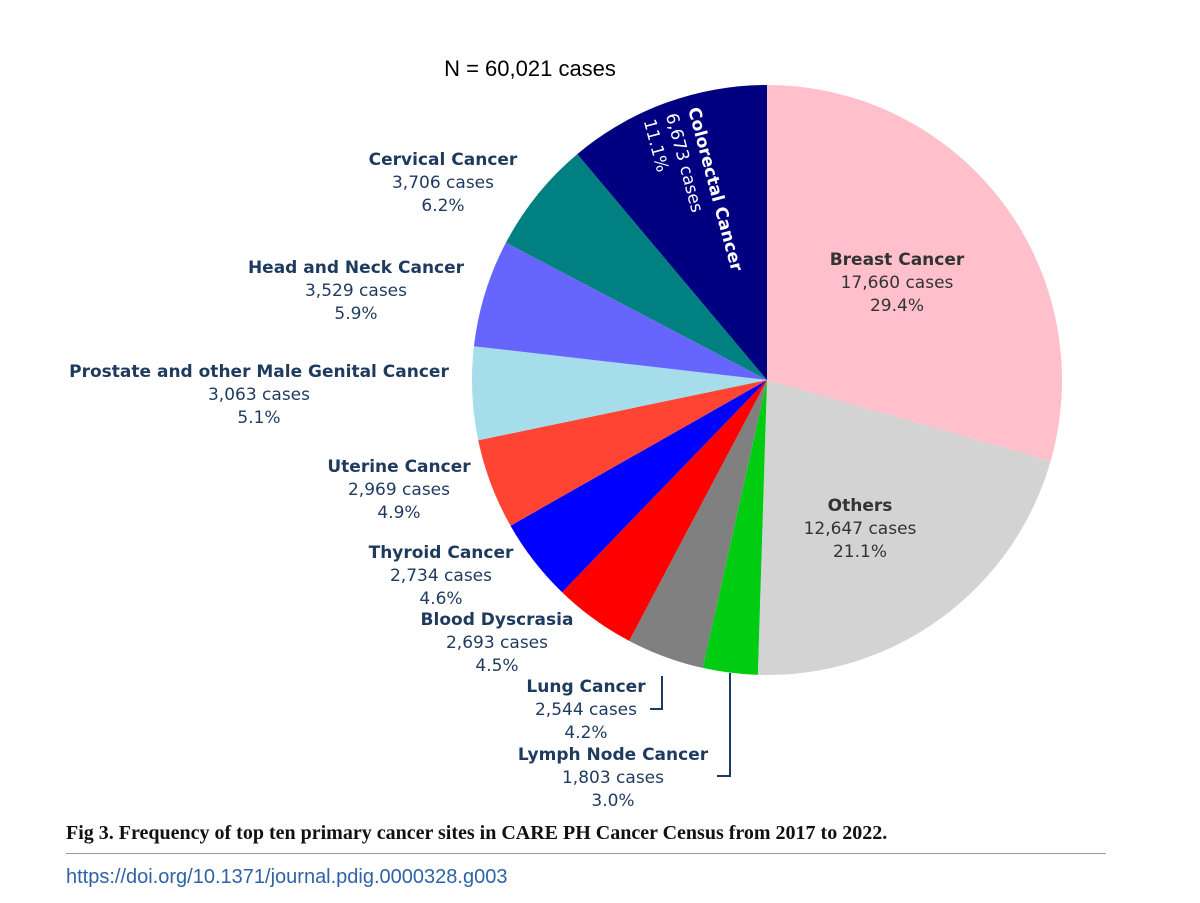  Describe the element at coordinates (619, 393) in the screenshot. I see `slice-prostate-and-other-male-genital-cancer` at that location.